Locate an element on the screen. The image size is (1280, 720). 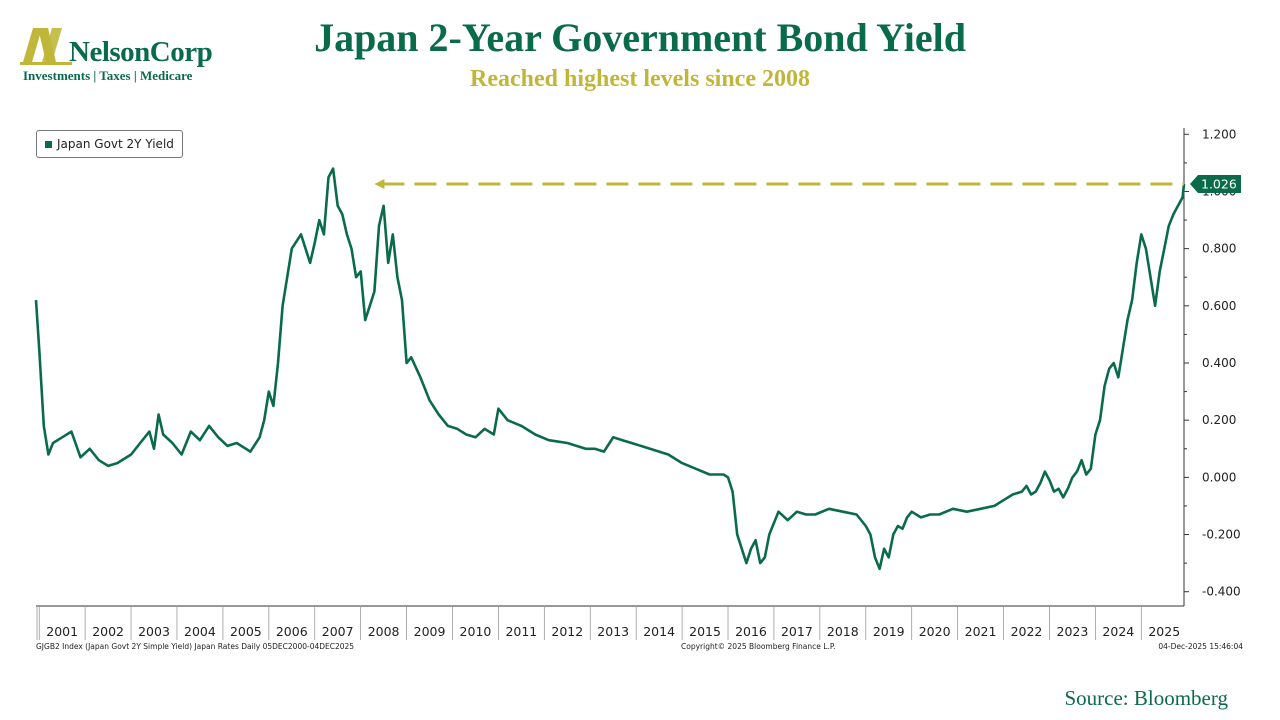
x-tick-label: 2024 is located at coordinates (1118, 631).